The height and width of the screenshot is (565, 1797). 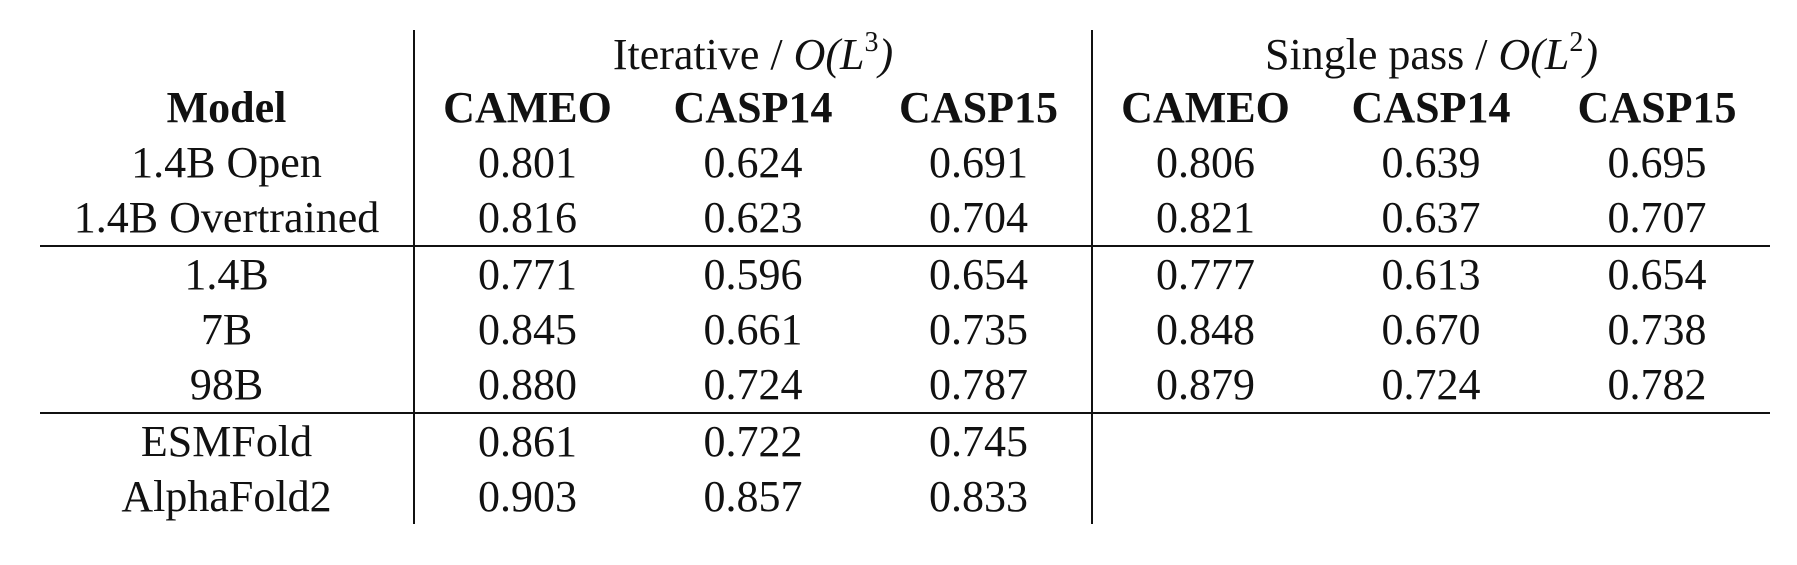 What do you see at coordinates (527, 496) in the screenshot?
I see `score-cell: 0.903` at bounding box center [527, 496].